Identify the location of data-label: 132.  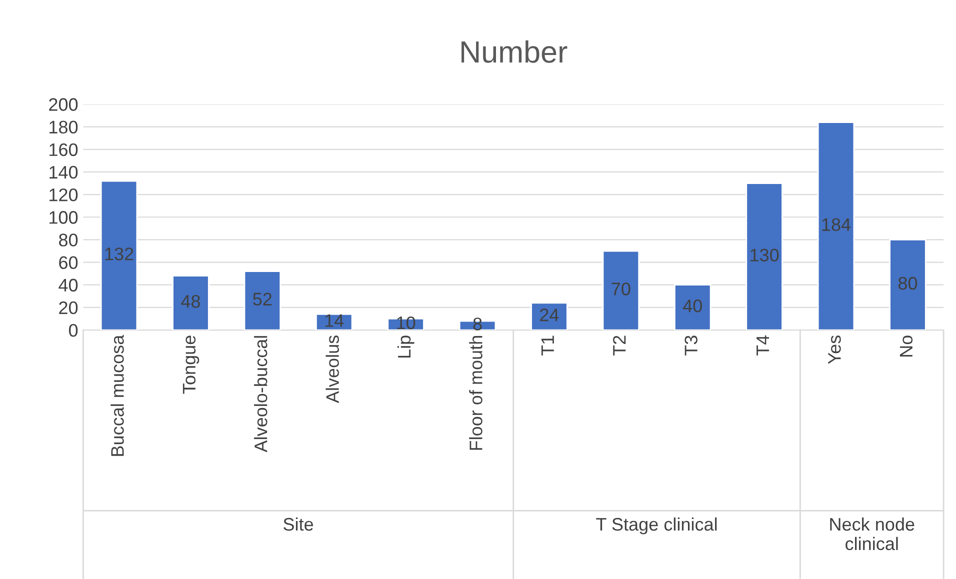
(119, 254).